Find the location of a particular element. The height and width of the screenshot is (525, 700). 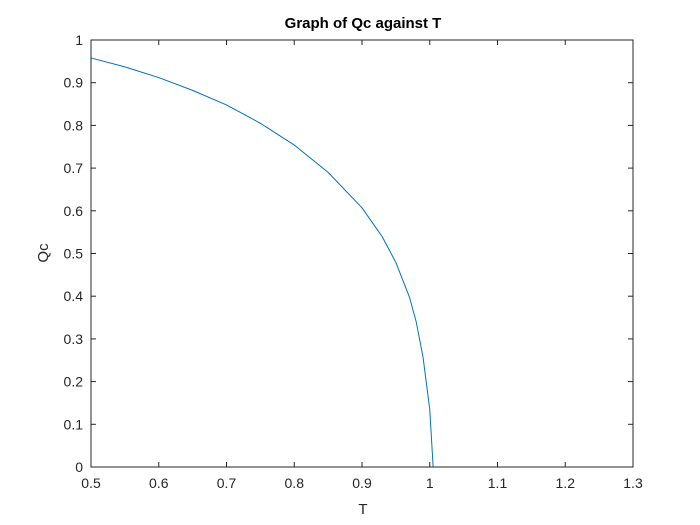

x-tick-label: 0.8 is located at coordinates (295, 483).